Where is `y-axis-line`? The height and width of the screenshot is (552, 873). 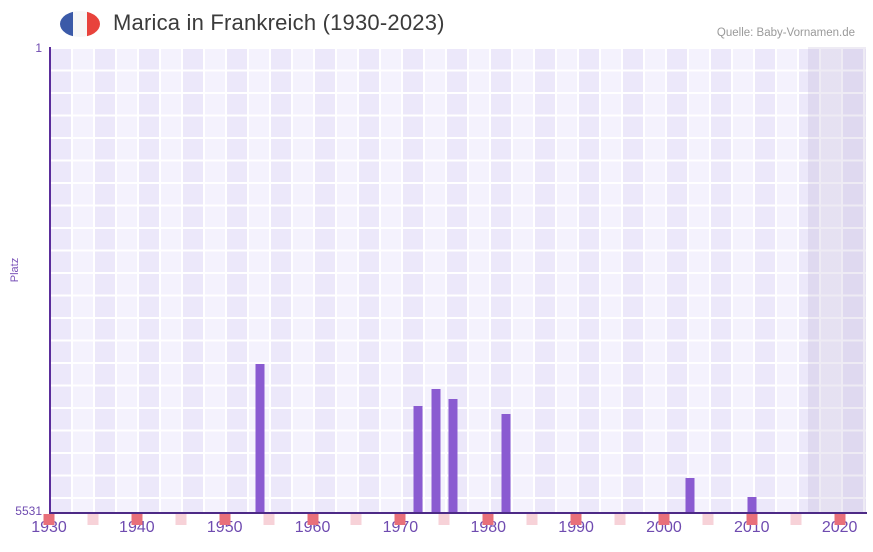 y-axis-line is located at coordinates (50, 280).